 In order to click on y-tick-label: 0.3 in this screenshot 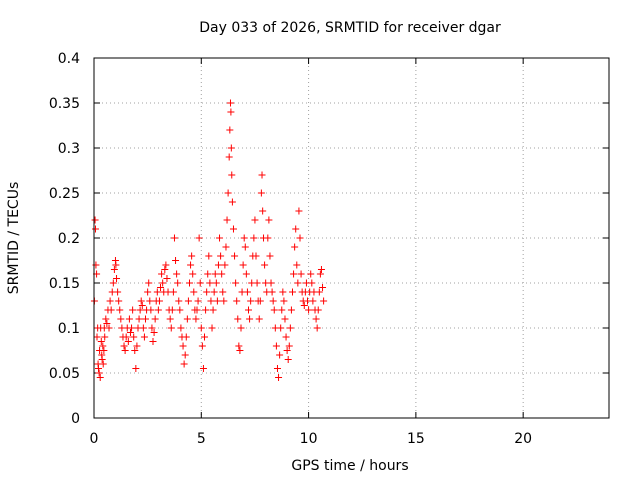, I will do `click(69, 149)`.